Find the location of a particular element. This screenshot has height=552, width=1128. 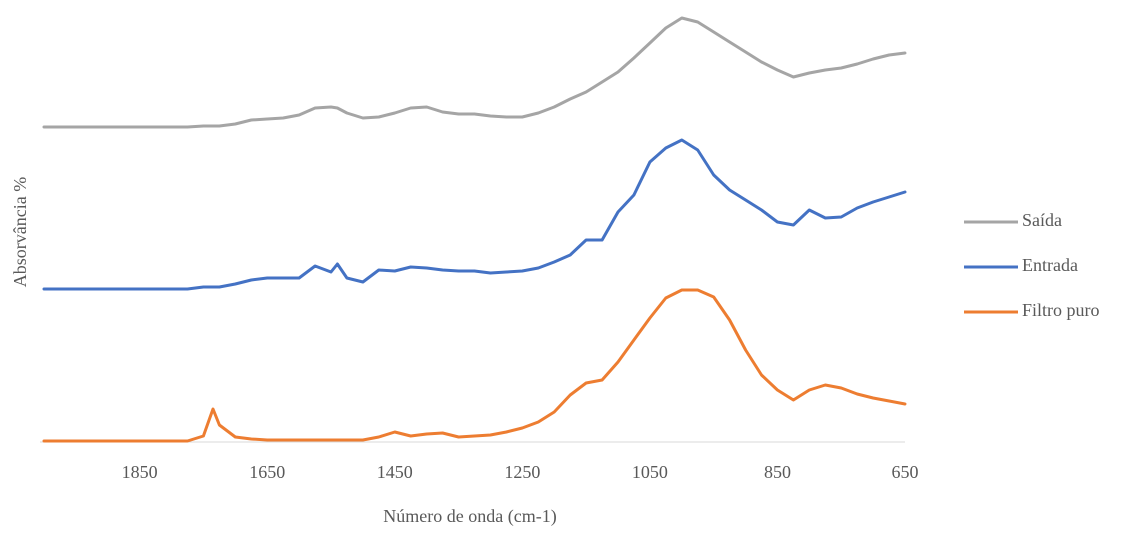

x-tick-label: 1650 is located at coordinates (267, 472).